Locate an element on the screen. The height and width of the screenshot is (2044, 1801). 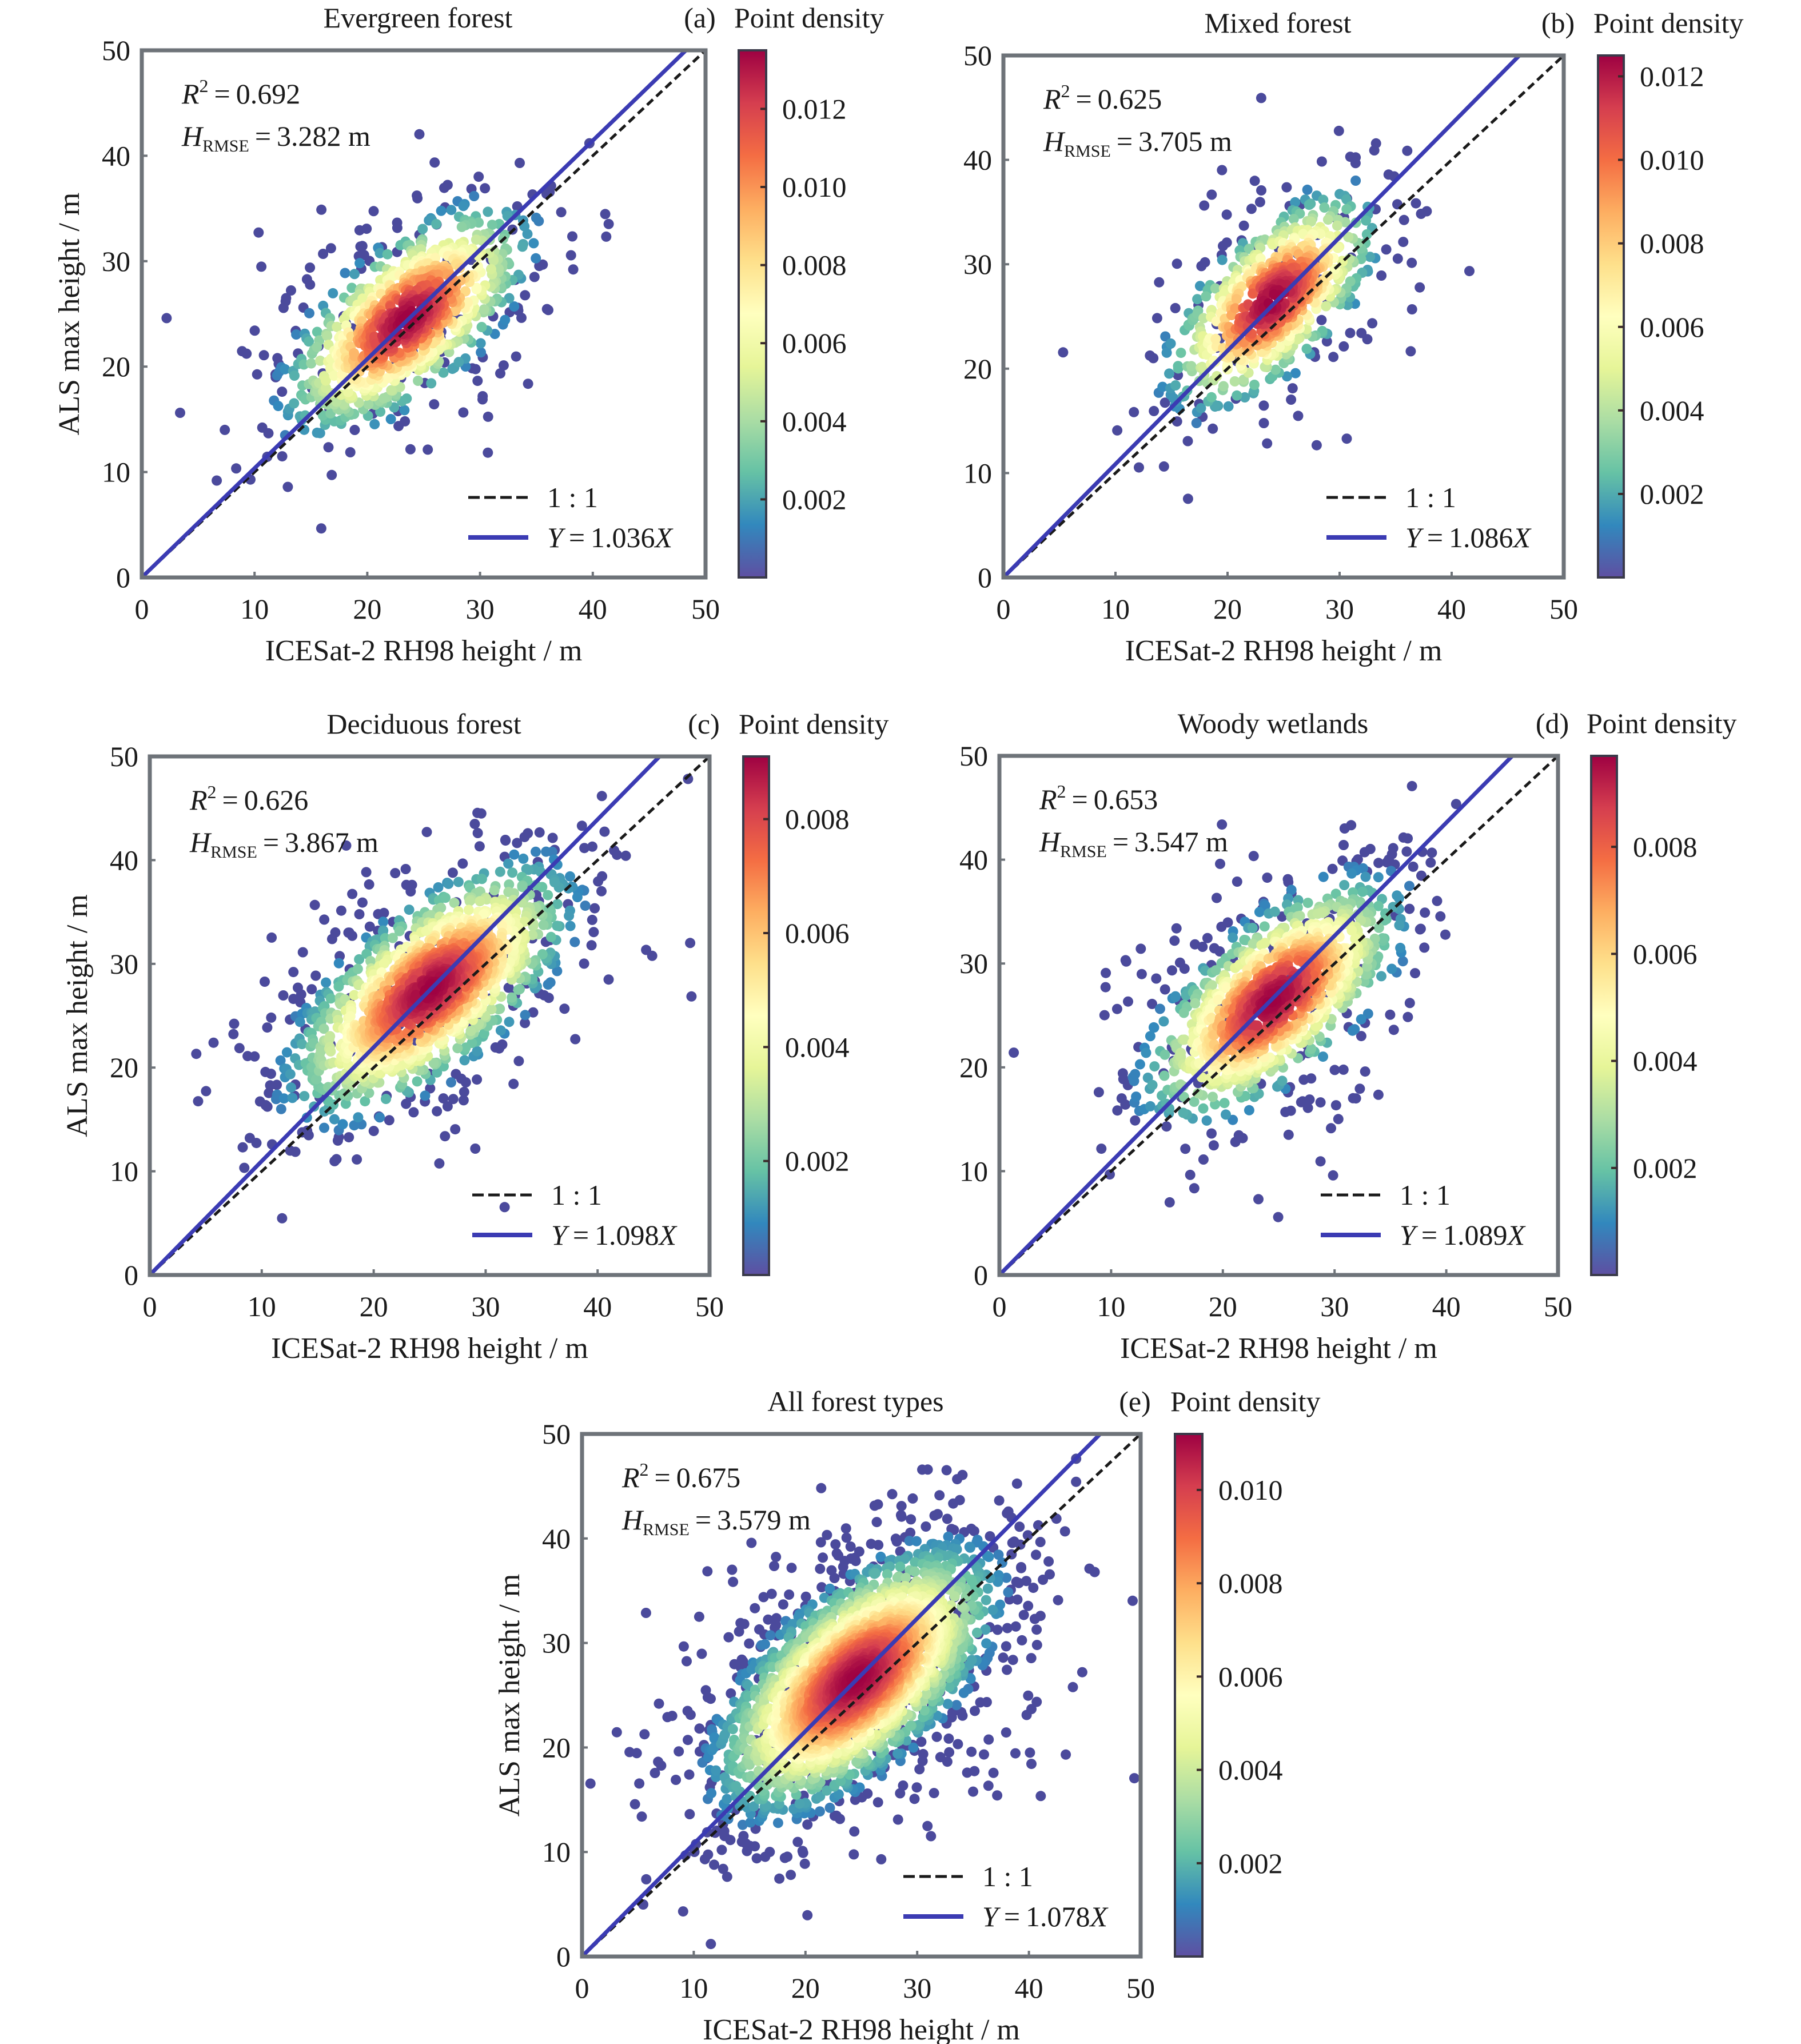
chart-title: Deciduous forest is located at coordinates (424, 724).